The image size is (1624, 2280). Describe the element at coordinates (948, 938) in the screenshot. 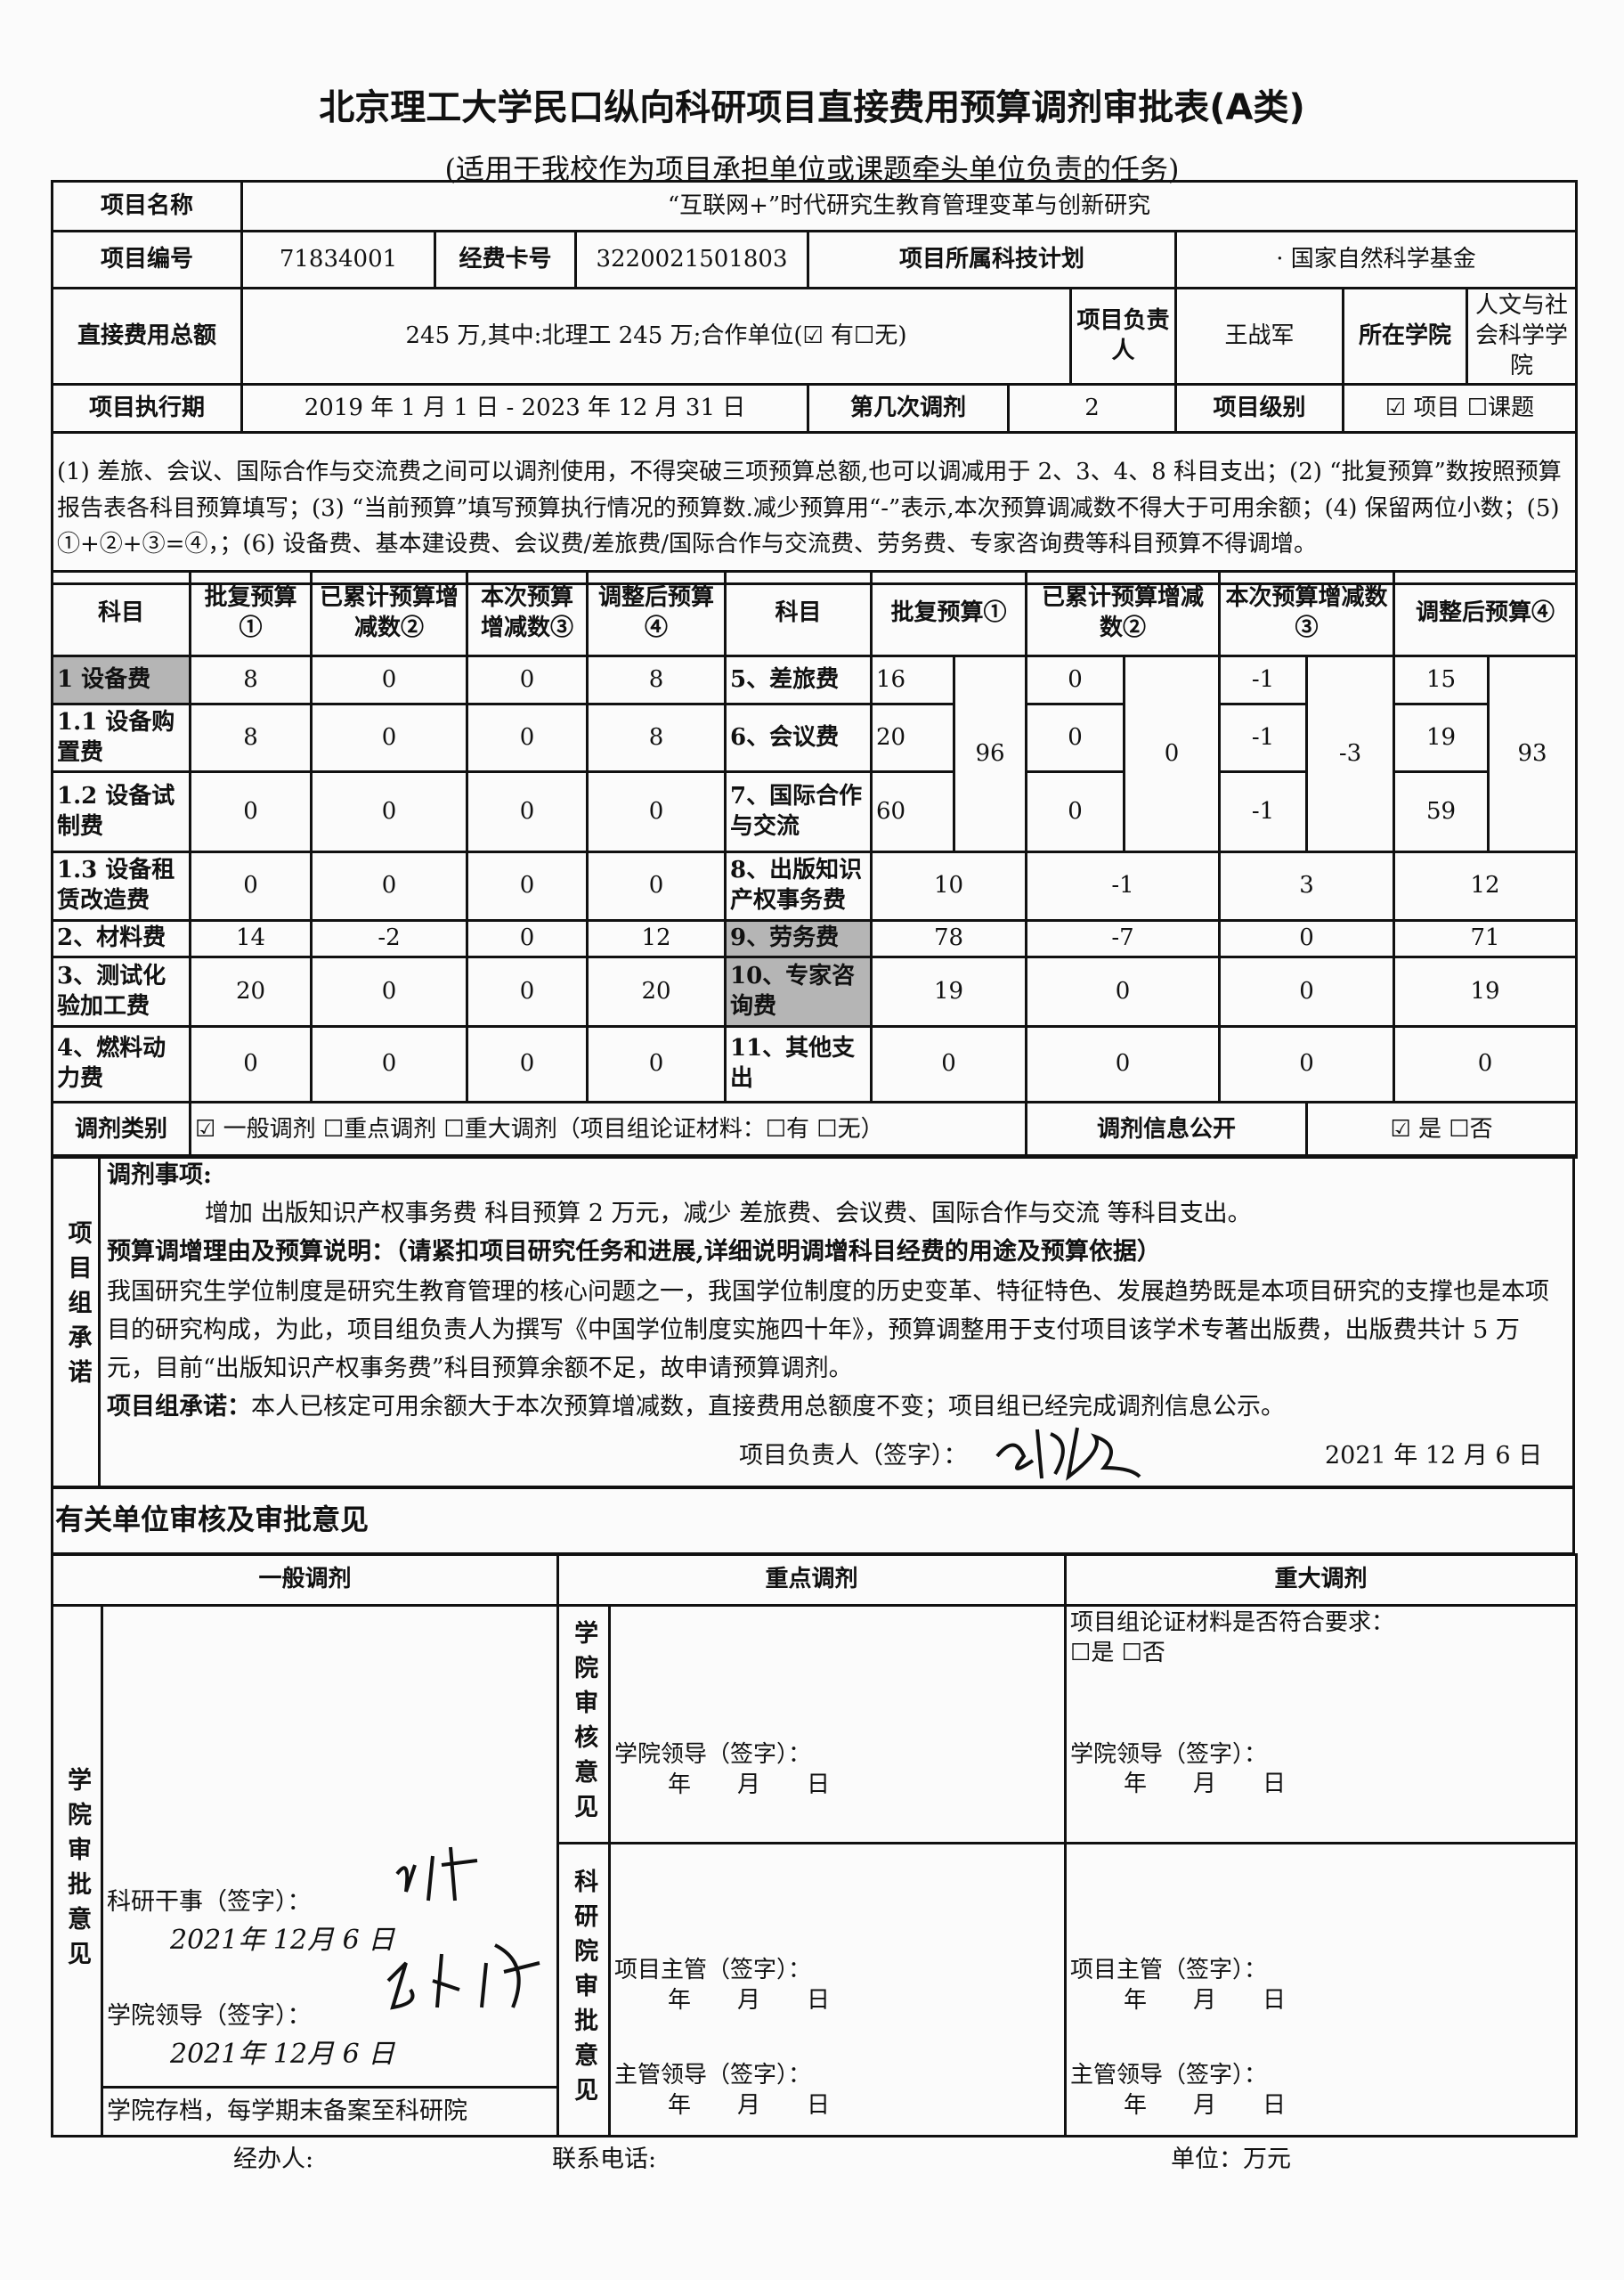

I see `cell: 78` at that location.